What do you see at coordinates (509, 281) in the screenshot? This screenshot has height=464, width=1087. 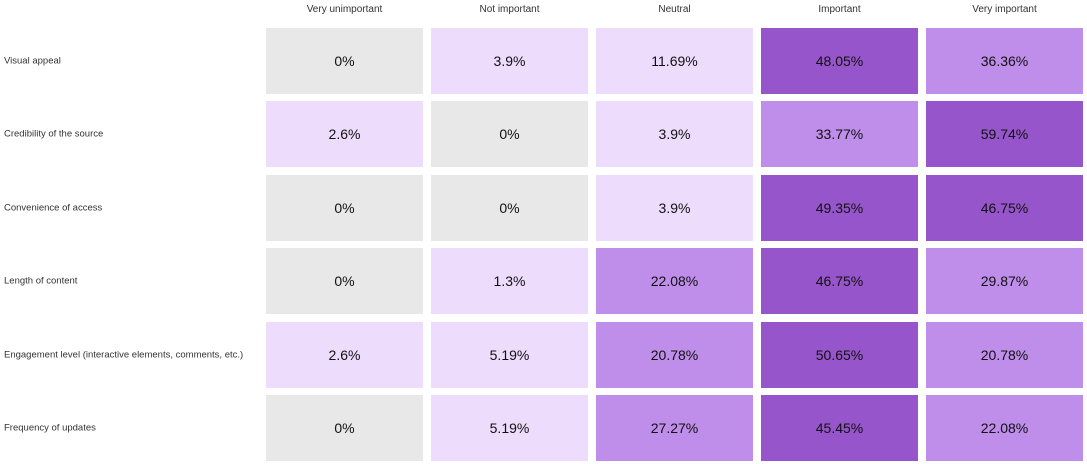 I see `heatmap-cell: 1.3%` at bounding box center [509, 281].